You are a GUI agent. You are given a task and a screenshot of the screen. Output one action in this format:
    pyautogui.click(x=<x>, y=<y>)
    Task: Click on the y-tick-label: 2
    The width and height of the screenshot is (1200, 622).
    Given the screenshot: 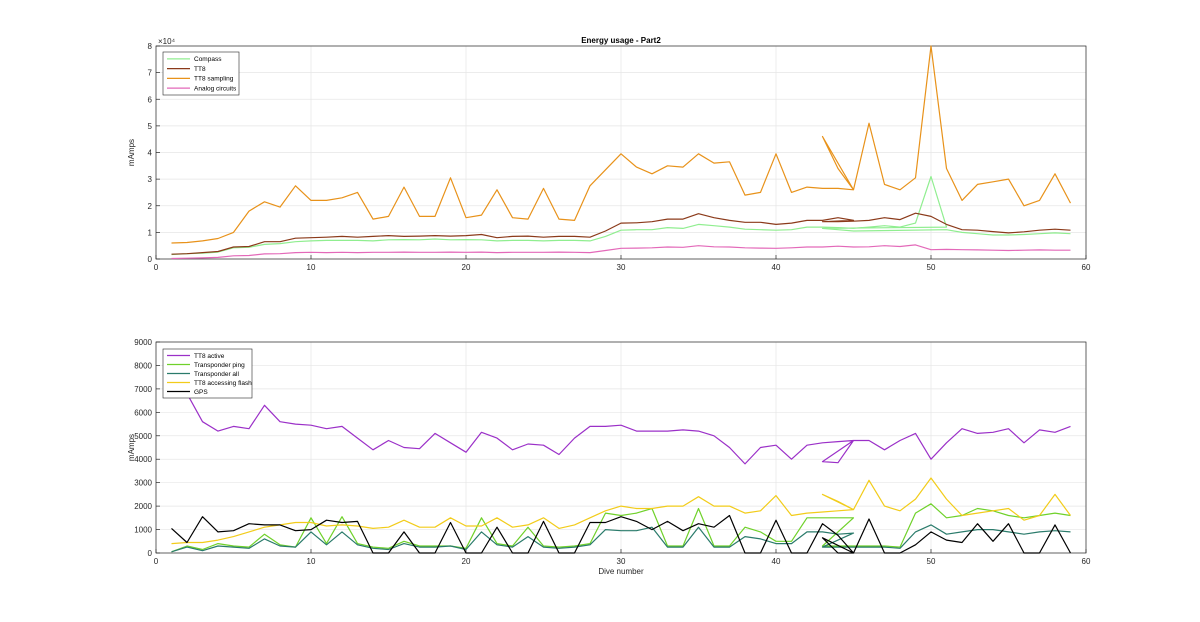 What is the action you would take?
    pyautogui.click(x=150, y=206)
    